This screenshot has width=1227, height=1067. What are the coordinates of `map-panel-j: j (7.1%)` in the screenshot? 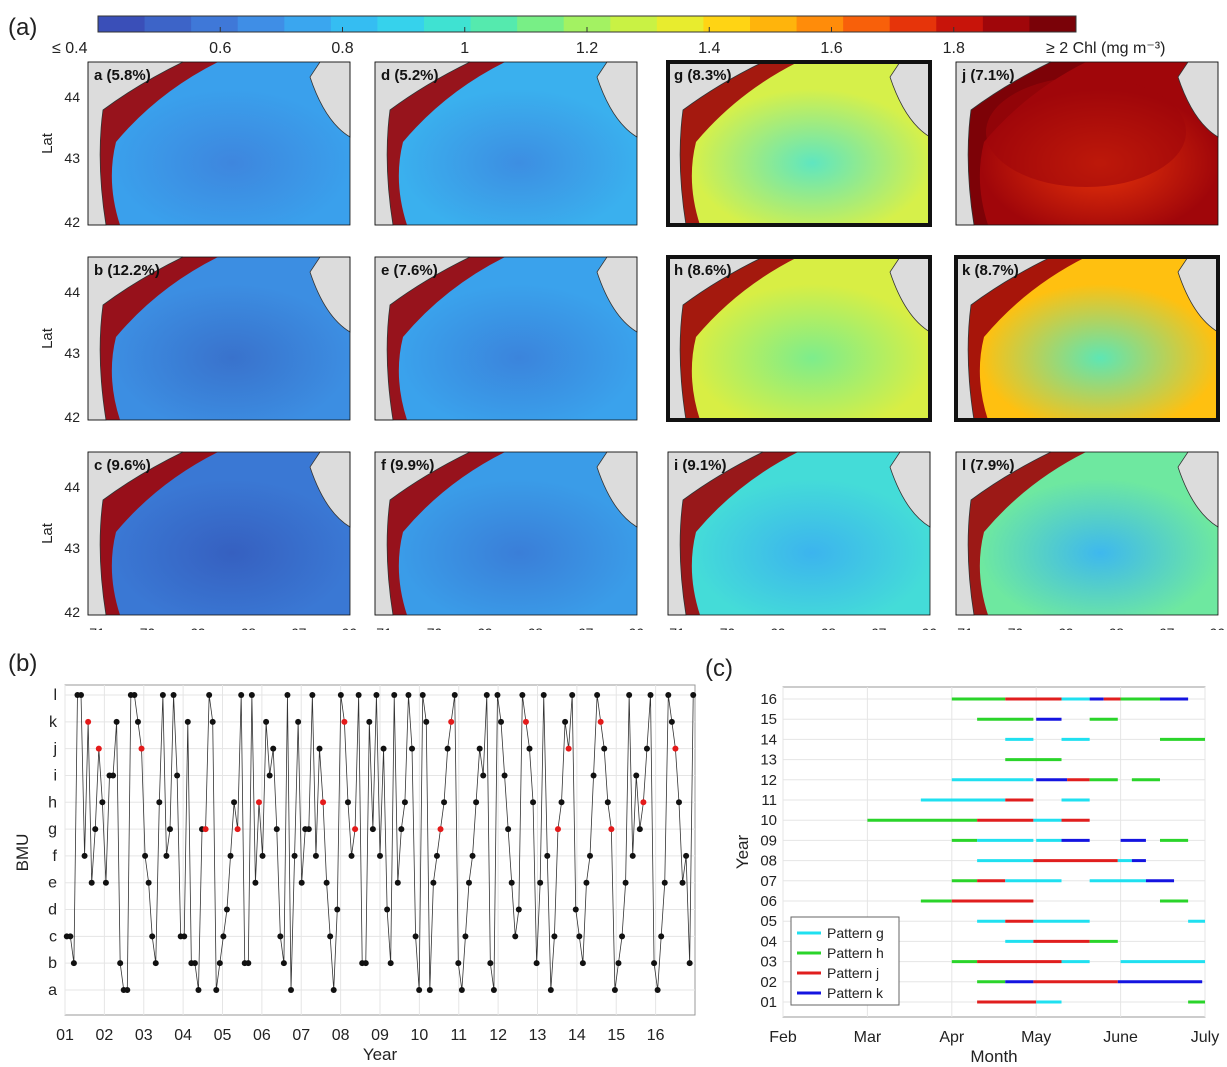 It's located at (1087, 143).